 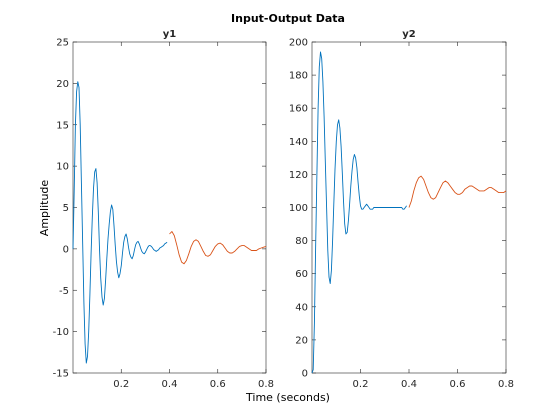 I want to click on axes-y1-xtick-label: 0.8, so click(x=266, y=384).